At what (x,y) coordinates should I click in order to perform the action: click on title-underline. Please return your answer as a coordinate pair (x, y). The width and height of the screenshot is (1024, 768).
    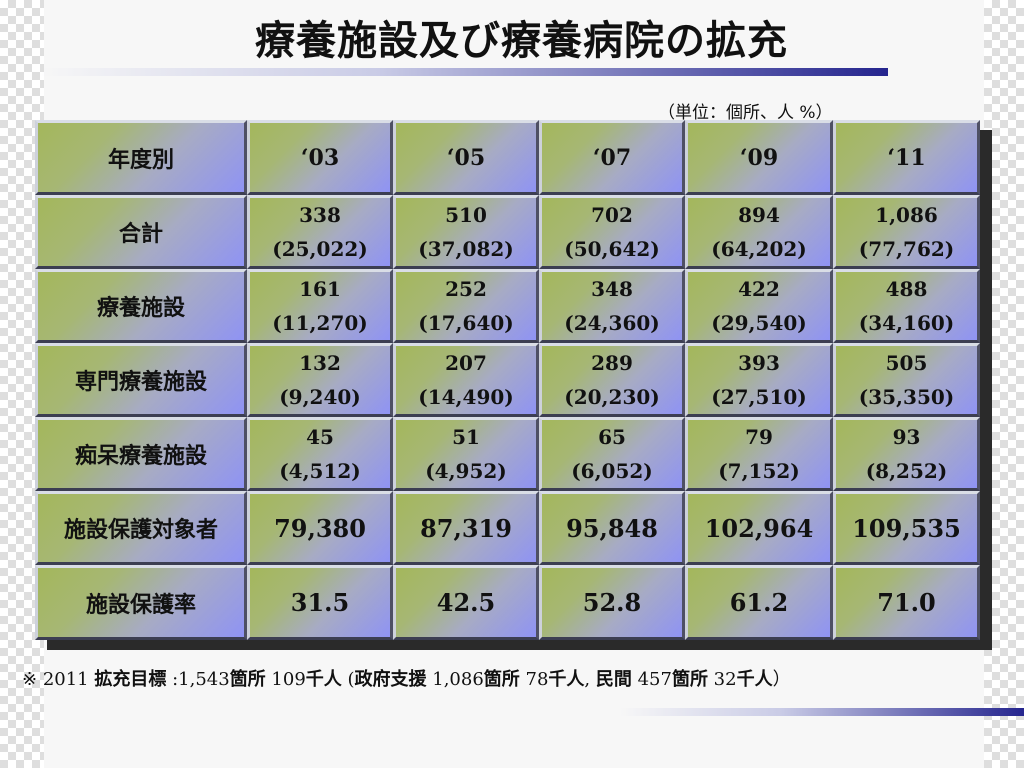
    Looking at the image, I should click on (464, 72).